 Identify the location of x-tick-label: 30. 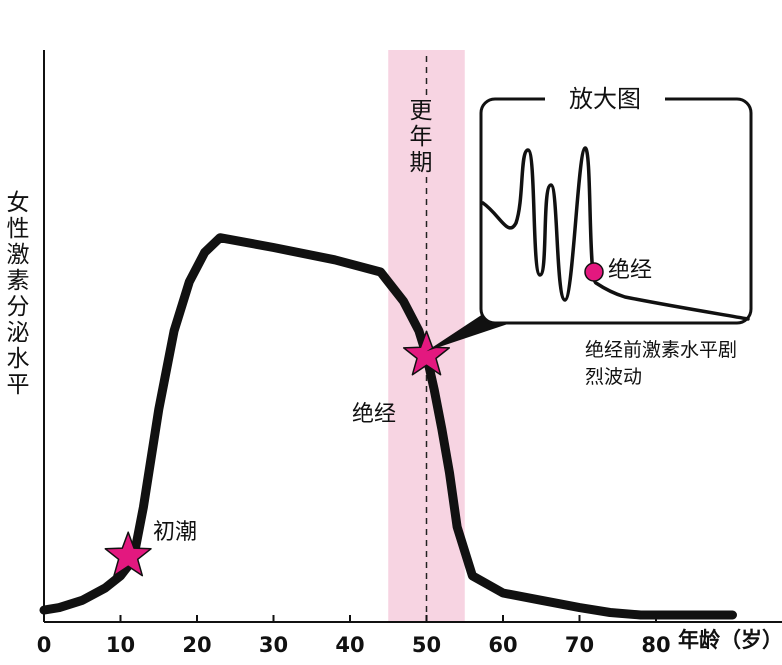
(273, 645).